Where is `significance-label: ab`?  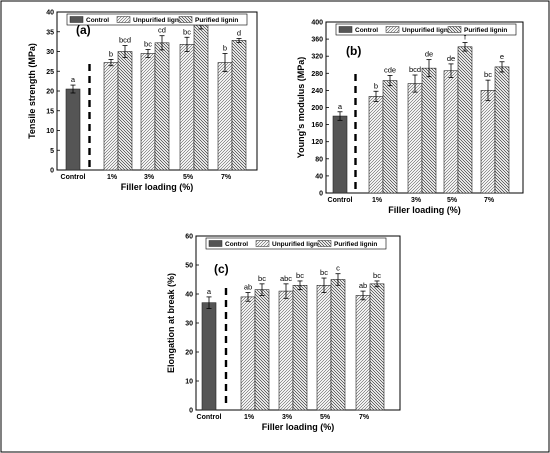 significance-label: ab is located at coordinates (363, 285).